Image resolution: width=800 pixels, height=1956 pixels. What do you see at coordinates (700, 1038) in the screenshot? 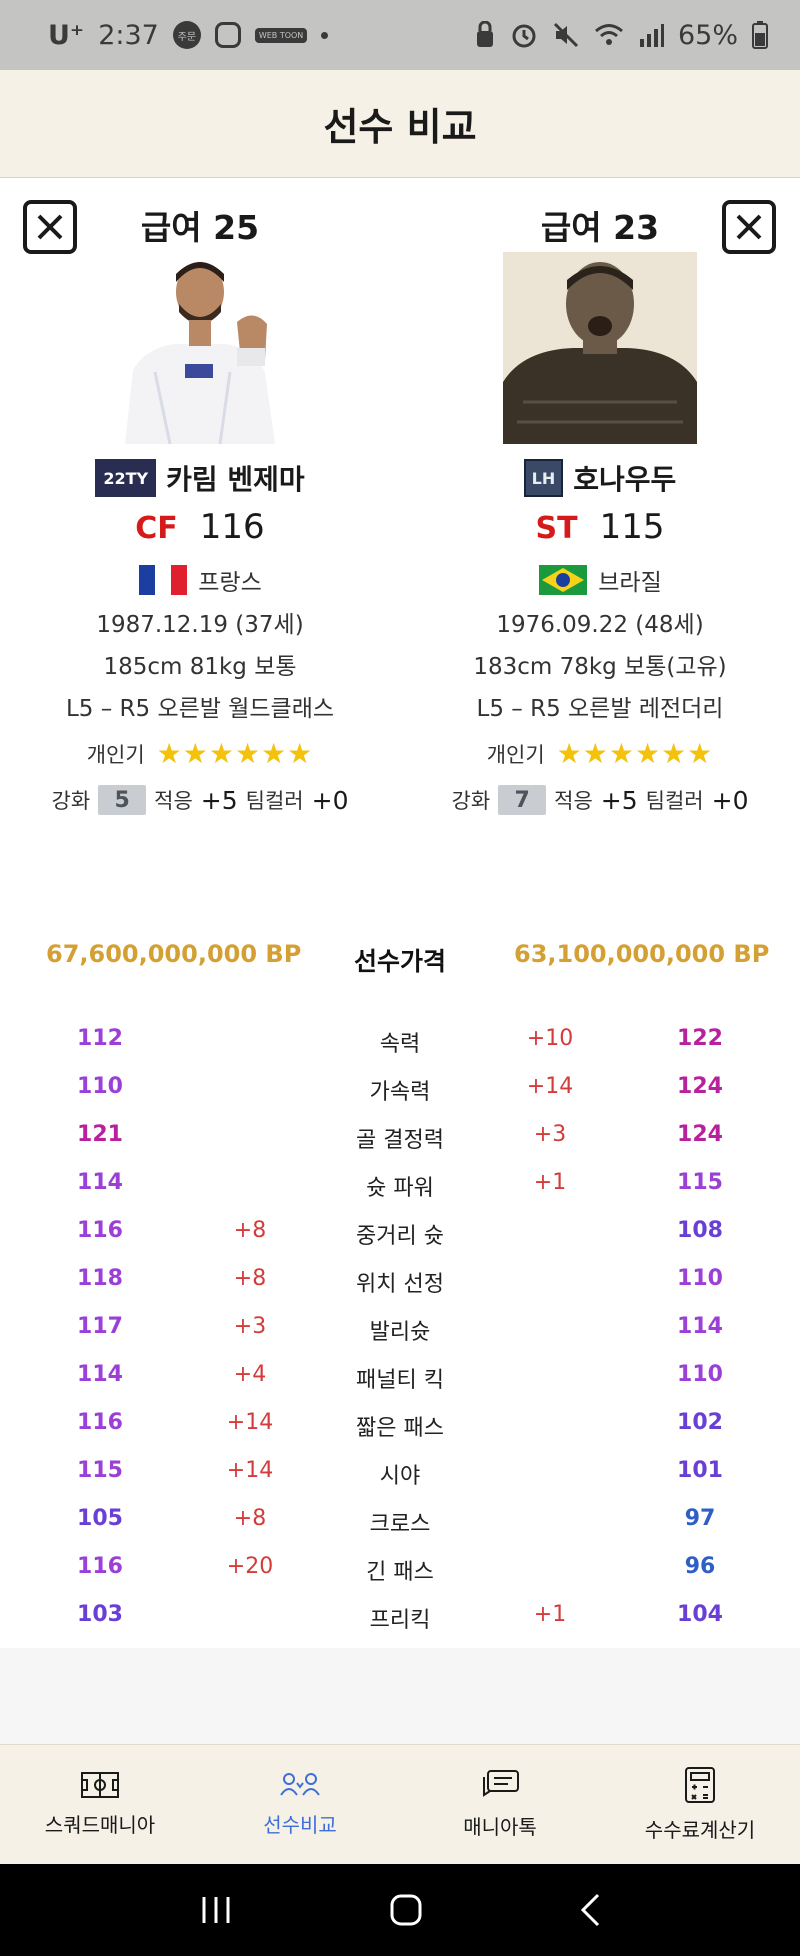
I see `right-stat-value: 122` at bounding box center [700, 1038].